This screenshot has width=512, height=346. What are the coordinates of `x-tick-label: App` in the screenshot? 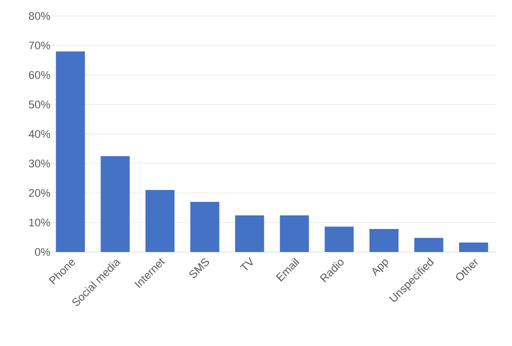 It's located at (380, 267).